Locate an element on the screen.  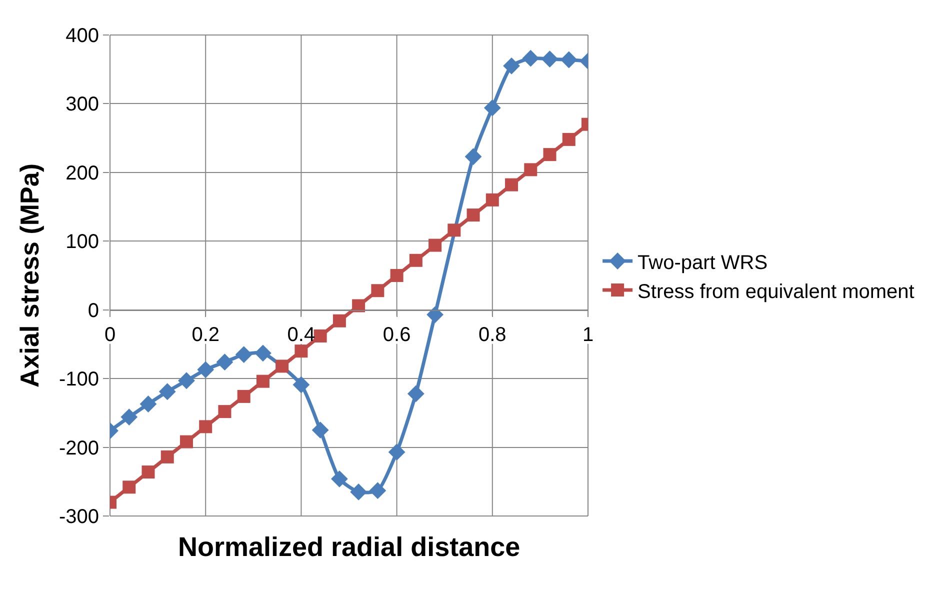
y-axis-title: Axial stress (MPa) is located at coordinates (29, 276).